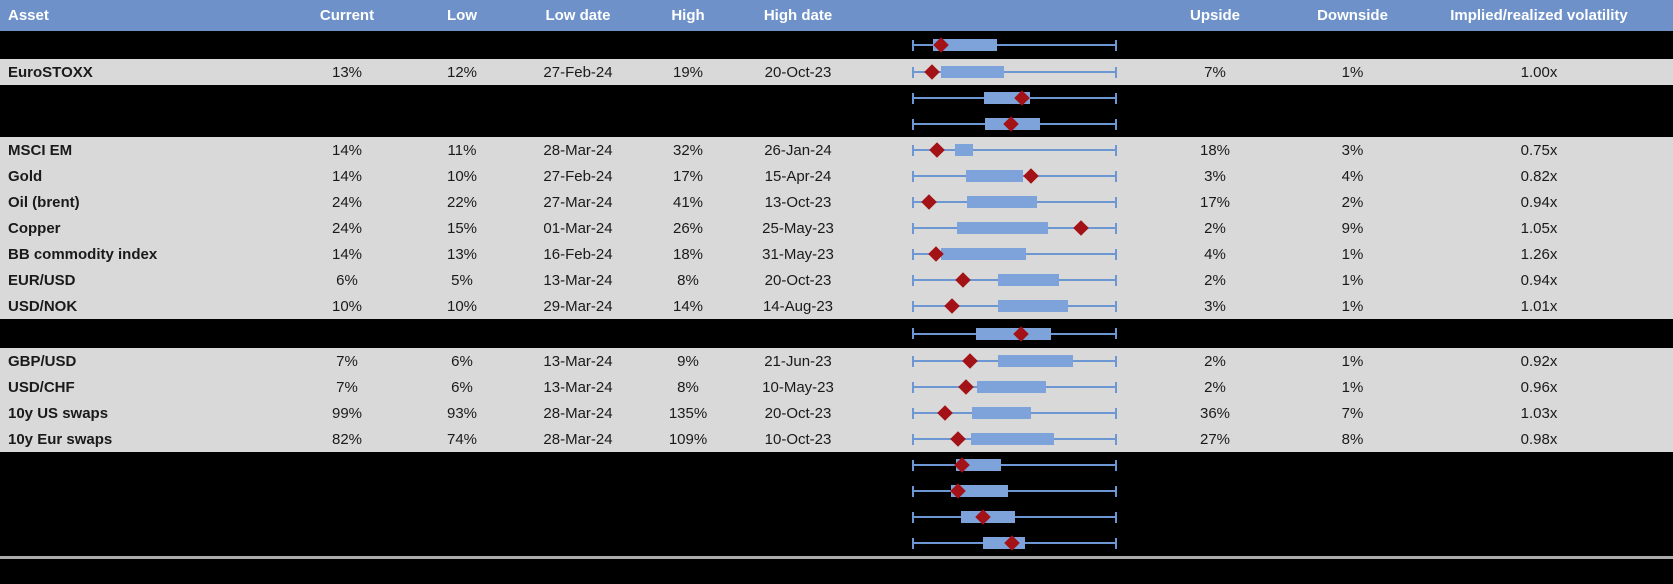 The width and height of the screenshot is (1673, 584). Describe the element at coordinates (25, 176) in the screenshot. I see `asset-cell: Gold` at that location.